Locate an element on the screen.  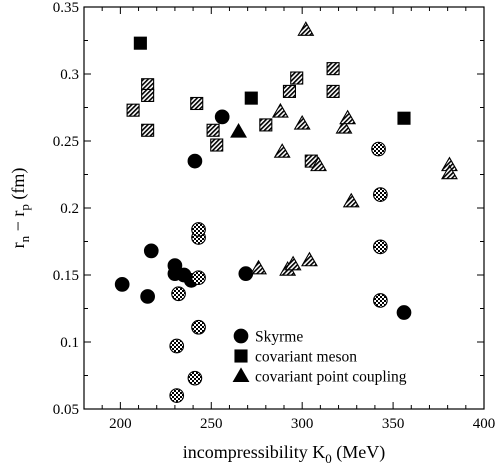
x-axis-label: incompressibility K0 (MeV) is located at coordinates (284, 454).